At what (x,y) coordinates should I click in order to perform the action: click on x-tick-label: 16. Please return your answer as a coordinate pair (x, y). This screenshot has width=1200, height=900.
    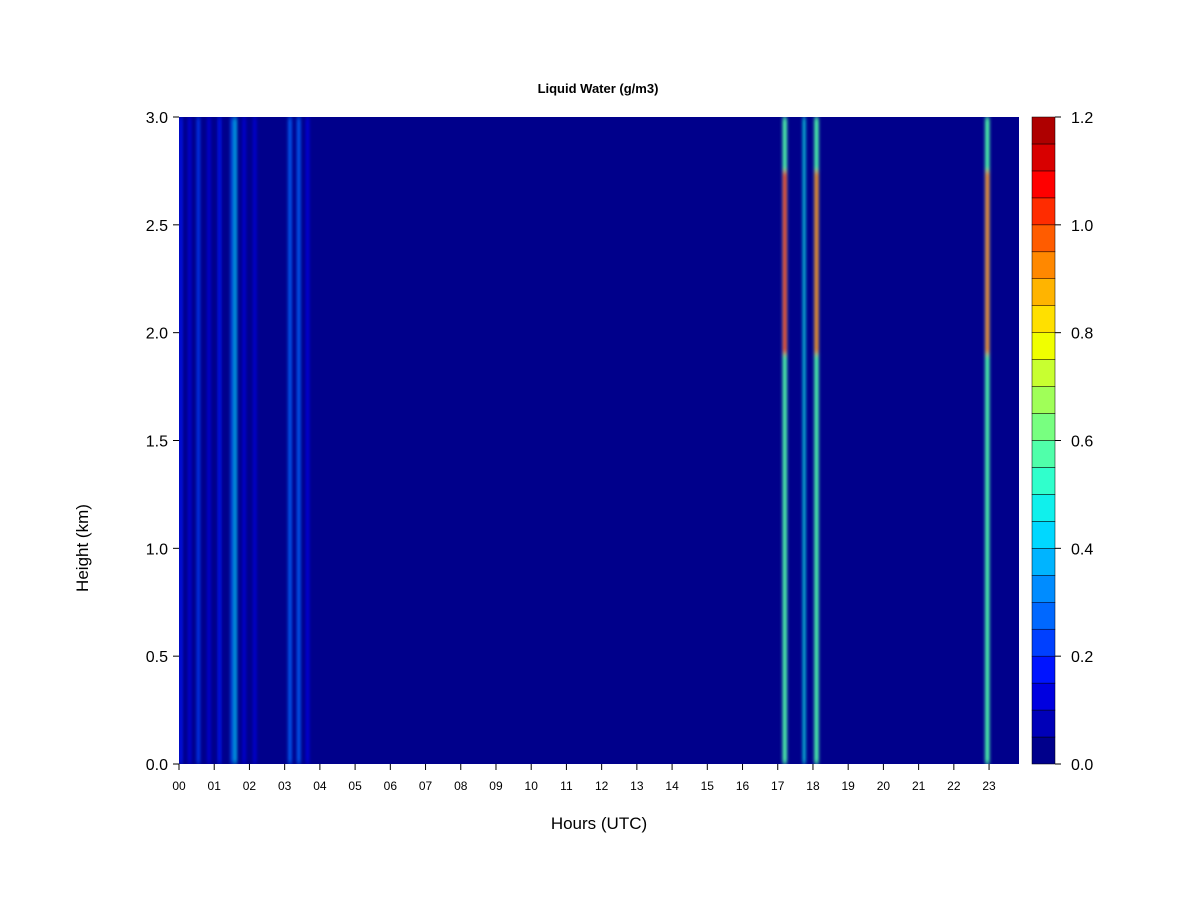
    Looking at the image, I should click on (743, 786).